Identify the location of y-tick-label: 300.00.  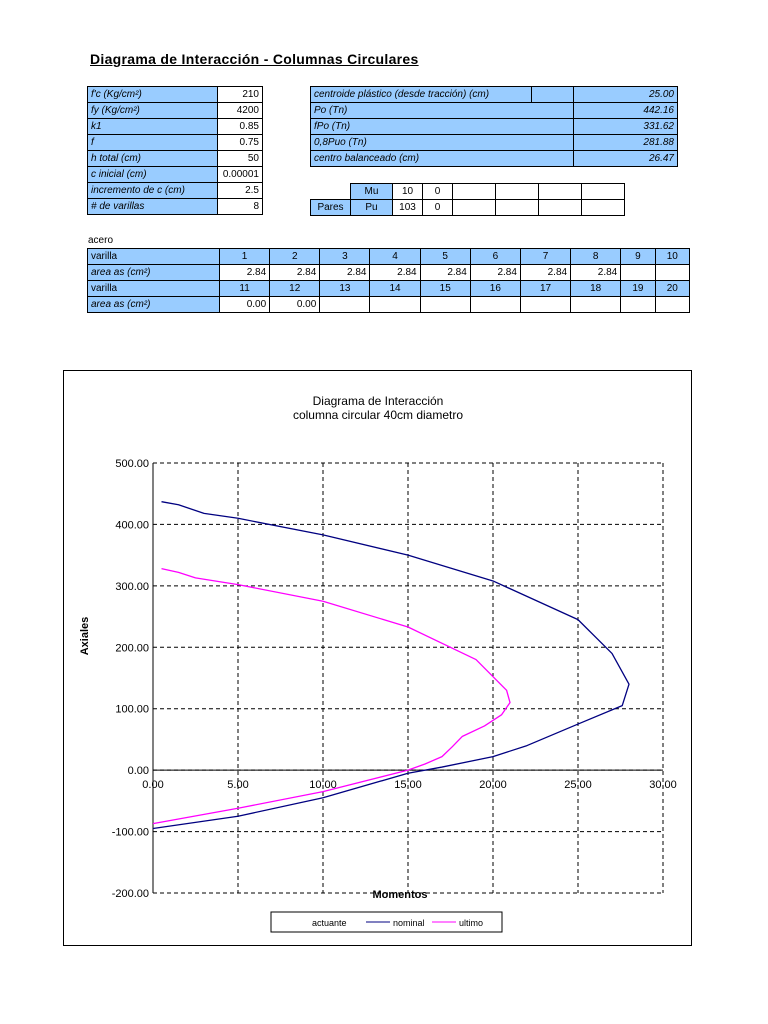
(132, 587).